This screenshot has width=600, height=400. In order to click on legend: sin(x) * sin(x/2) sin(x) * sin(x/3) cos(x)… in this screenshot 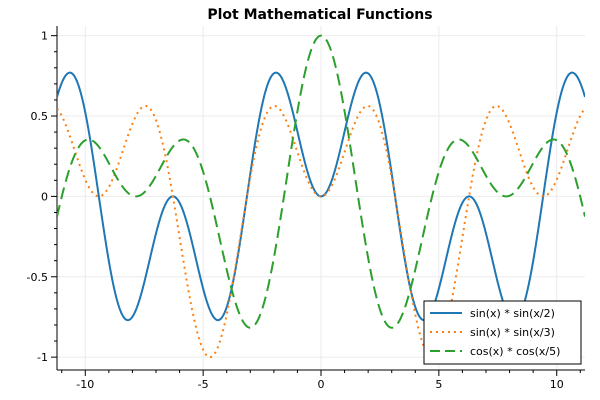, I will do `click(502, 332)`.